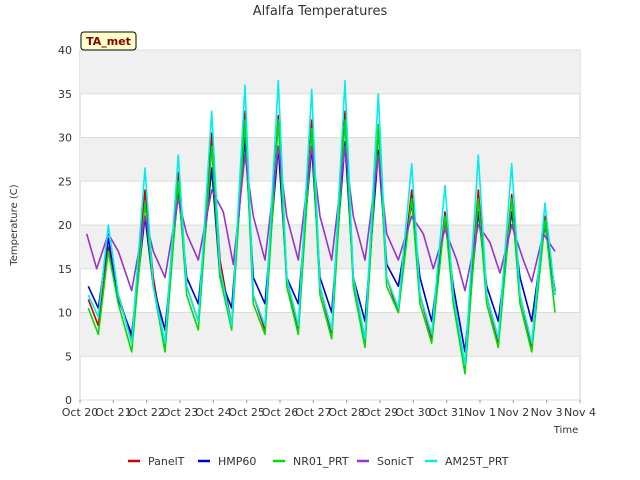 The height and width of the screenshot is (480, 640). I want to click on ta-met-badge: TA_met, so click(108, 41).